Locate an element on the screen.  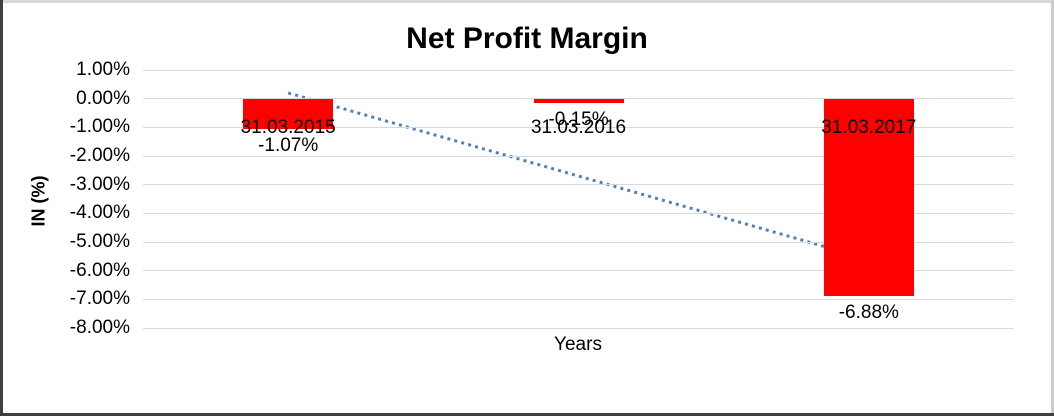
y-tick-label: 1.00% is located at coordinates (103, 69).